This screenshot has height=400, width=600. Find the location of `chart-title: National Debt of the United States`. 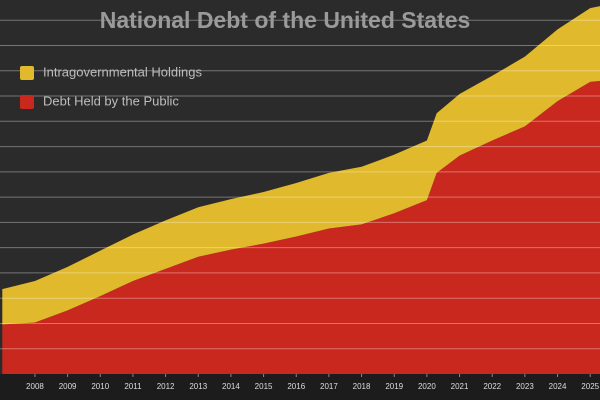

chart-title: National Debt of the United States is located at coordinates (285, 20).